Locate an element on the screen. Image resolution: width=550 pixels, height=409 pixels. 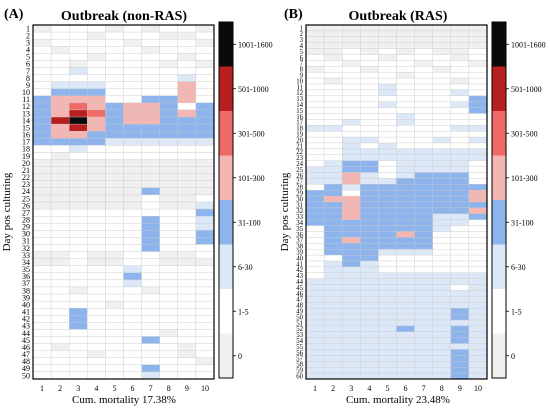
panel-b-ytick-label: 32 is located at coordinates (299, 211).